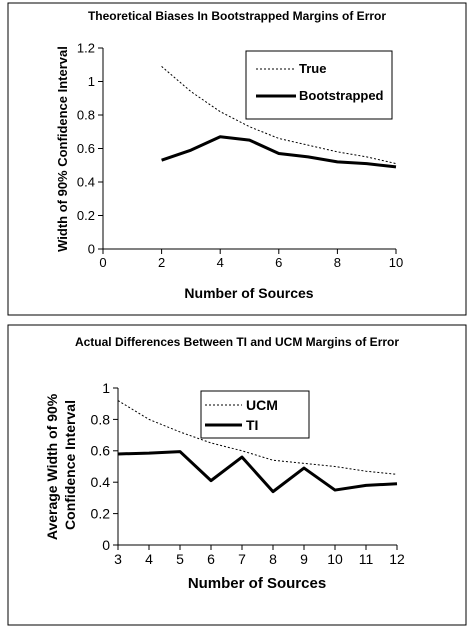 The image size is (474, 640). What do you see at coordinates (62, 149) in the screenshot?
I see `chart-1-y-axis-label: Width of 90% Confidence Interval` at bounding box center [62, 149].